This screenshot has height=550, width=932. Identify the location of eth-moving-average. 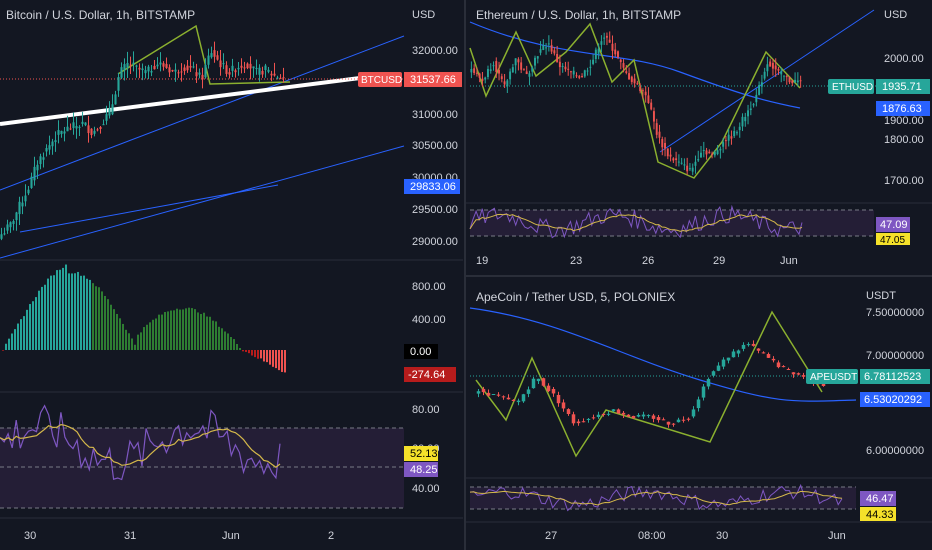
(635, 65).